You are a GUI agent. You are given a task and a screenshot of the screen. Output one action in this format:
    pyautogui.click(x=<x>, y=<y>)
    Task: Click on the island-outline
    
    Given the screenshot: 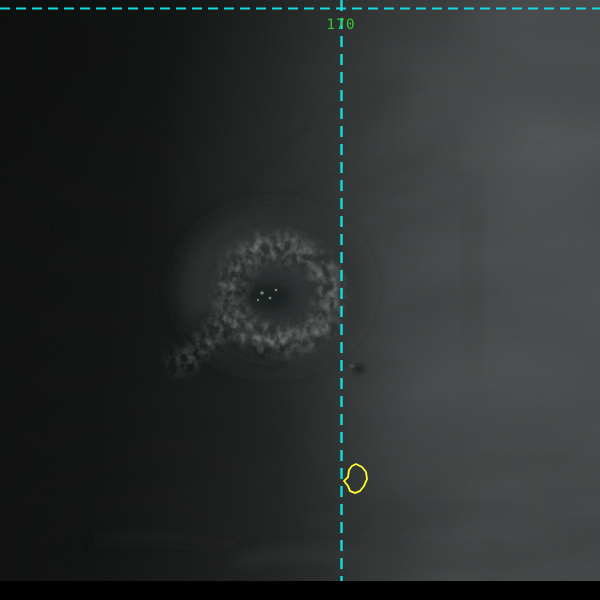 What is the action you would take?
    pyautogui.click(x=355, y=478)
    